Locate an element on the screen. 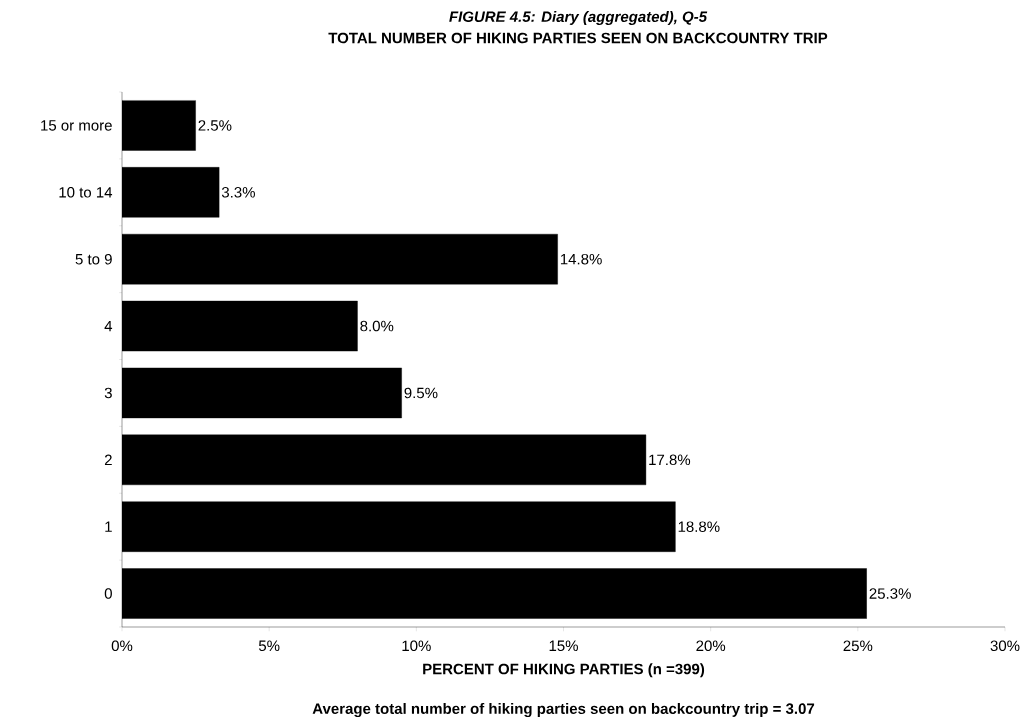  data-label: 8.0% is located at coordinates (377, 326).